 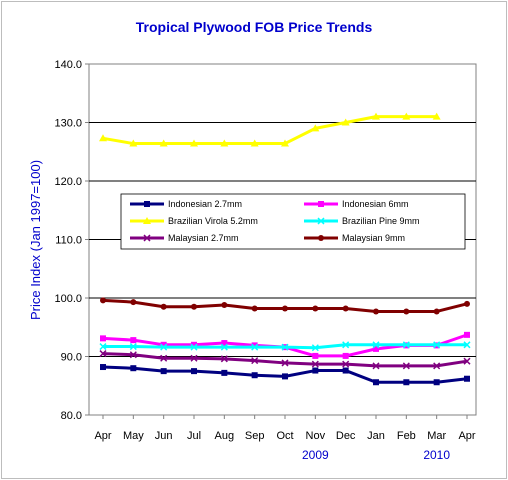 I want to click on legend-box, so click(x=293, y=221).